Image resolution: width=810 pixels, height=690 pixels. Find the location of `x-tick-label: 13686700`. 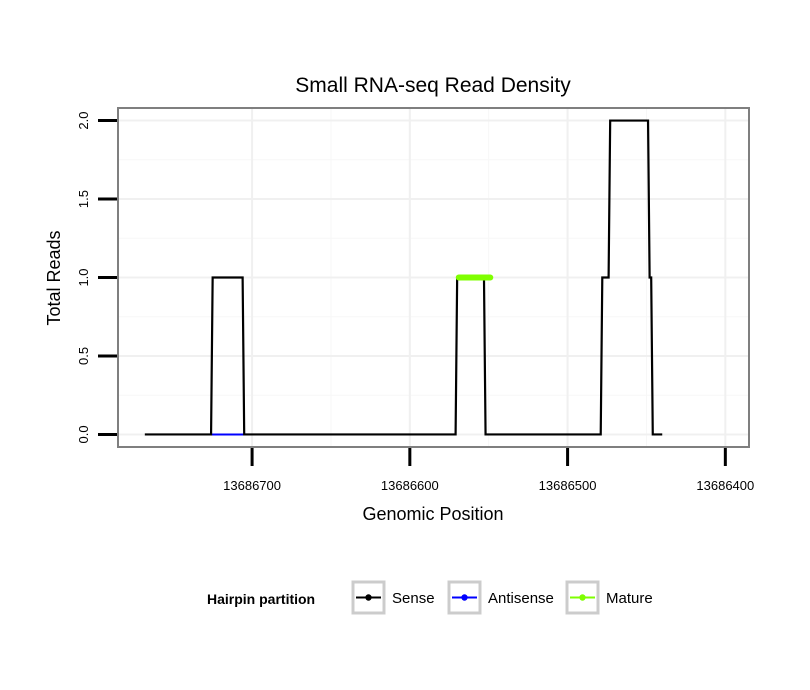

x-tick-label: 13686700 is located at coordinates (252, 485).